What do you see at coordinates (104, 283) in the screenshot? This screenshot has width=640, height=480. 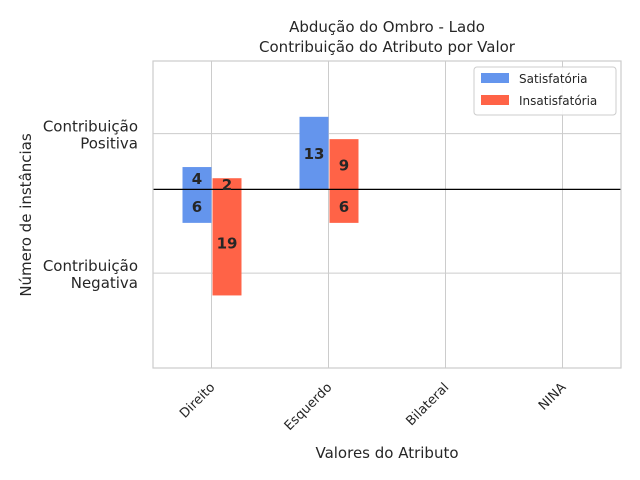 I see `y-tick-label: Negativa` at bounding box center [104, 283].